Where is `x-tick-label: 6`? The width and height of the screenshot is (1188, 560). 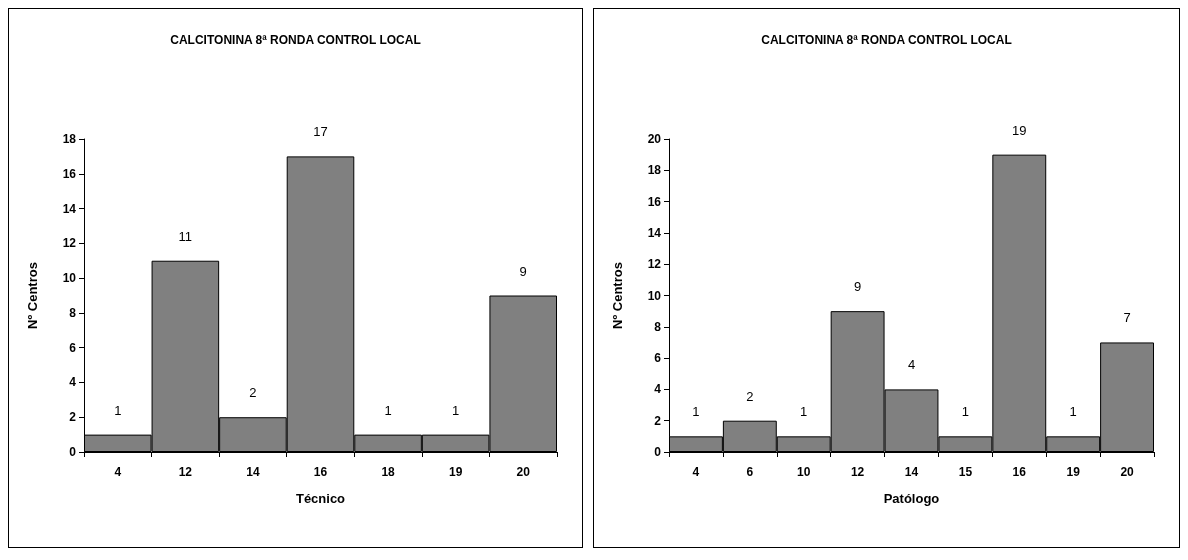
x-tick-label: 6 is located at coordinates (750, 472).